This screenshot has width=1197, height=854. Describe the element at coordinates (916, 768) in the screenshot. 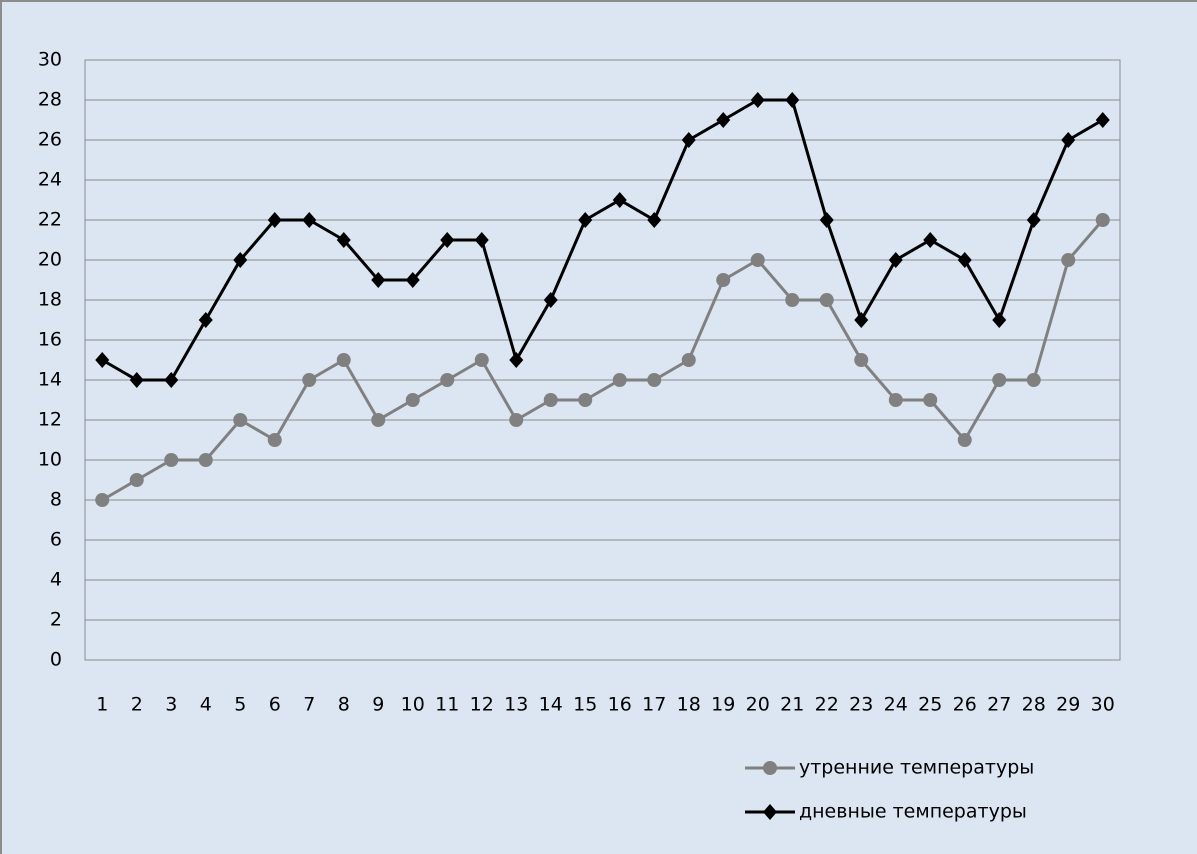

I see `legend-label: утренние температуры` at that location.